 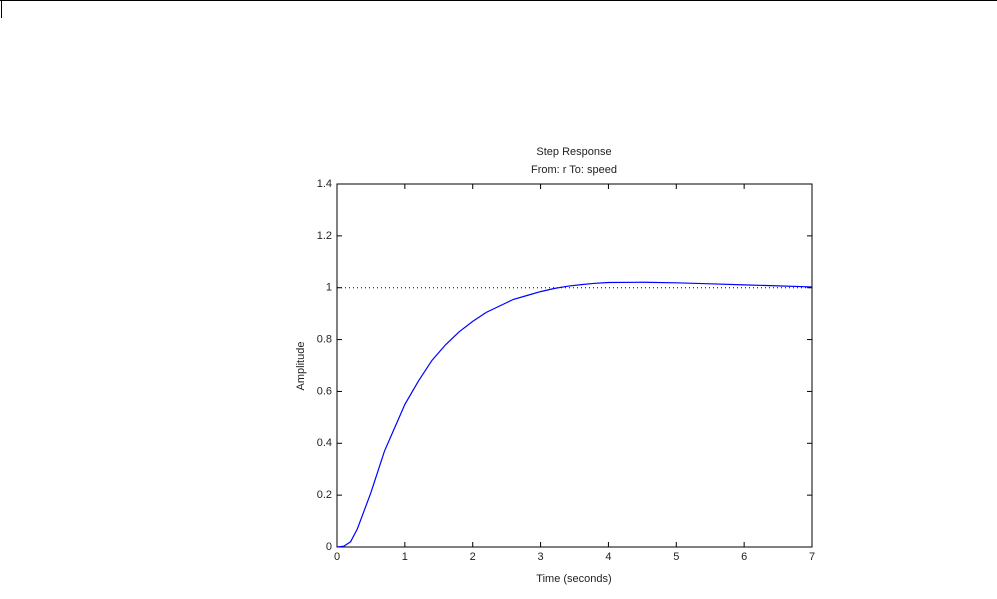 What do you see at coordinates (337, 557) in the screenshot?
I see `x-tick-label: 0` at bounding box center [337, 557].